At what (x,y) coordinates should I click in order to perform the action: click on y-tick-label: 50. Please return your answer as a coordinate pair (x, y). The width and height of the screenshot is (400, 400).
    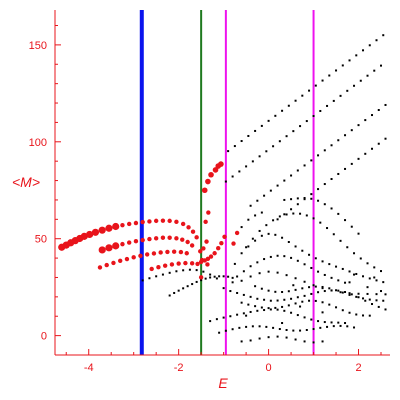
    Looking at the image, I should click on (41, 240).